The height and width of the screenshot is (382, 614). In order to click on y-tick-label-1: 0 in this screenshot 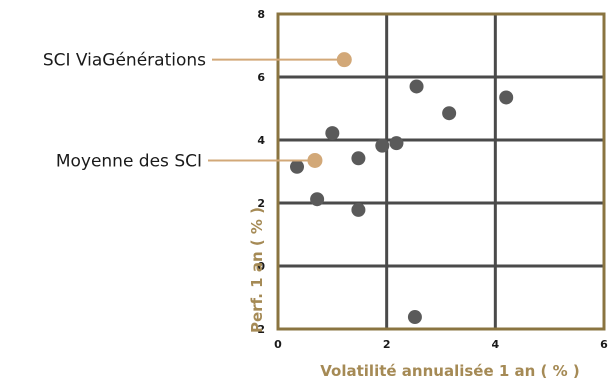, I will do `click(261, 266)`.